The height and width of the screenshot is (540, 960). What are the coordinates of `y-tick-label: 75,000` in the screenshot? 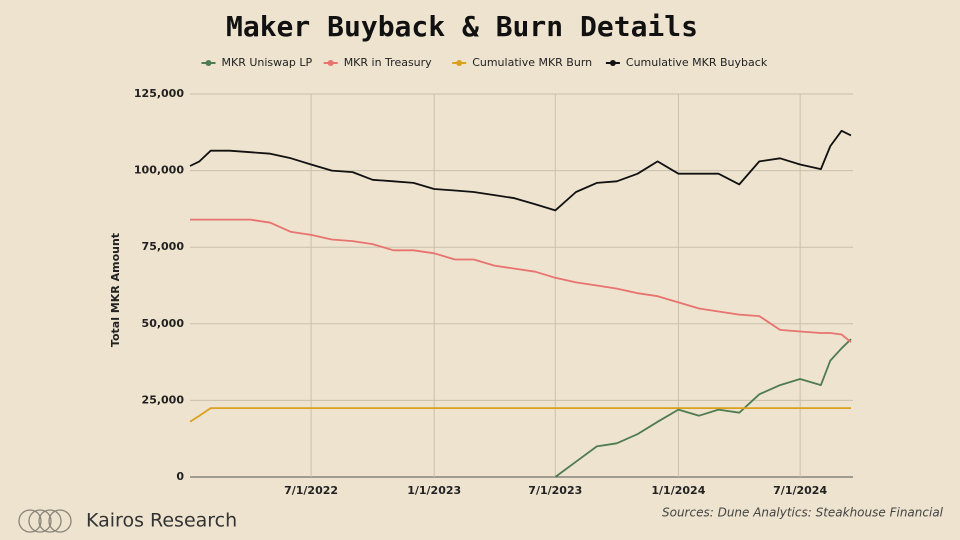 It's located at (163, 246).